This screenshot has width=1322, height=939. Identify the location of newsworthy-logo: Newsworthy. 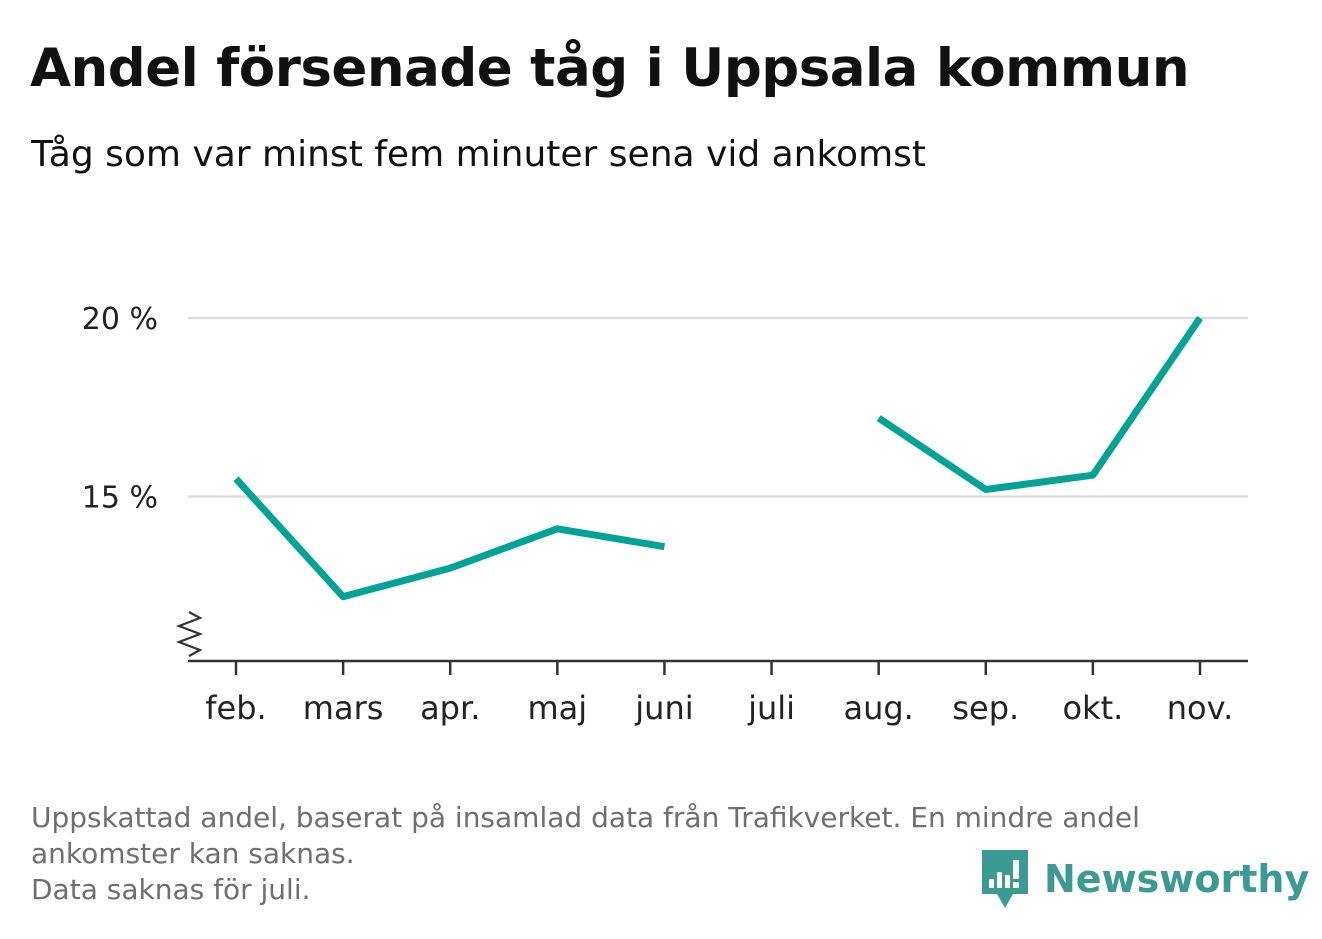
(1144, 879).